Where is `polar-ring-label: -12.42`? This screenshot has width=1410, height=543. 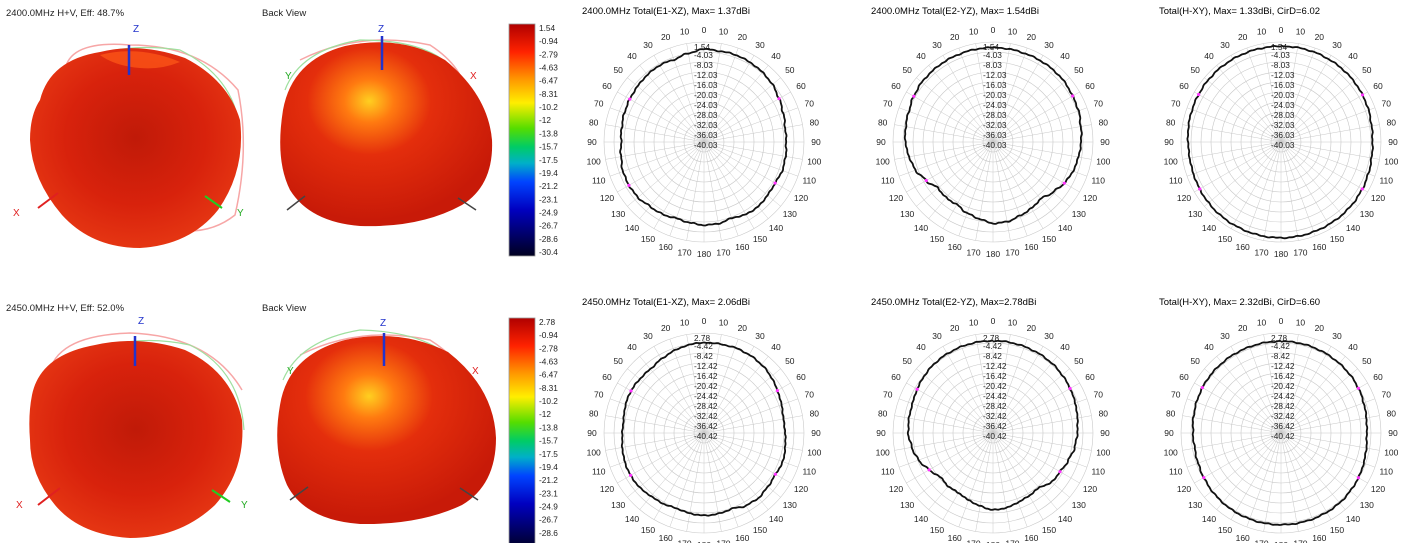 polar-ring-label: -12.42 is located at coordinates (706, 366).